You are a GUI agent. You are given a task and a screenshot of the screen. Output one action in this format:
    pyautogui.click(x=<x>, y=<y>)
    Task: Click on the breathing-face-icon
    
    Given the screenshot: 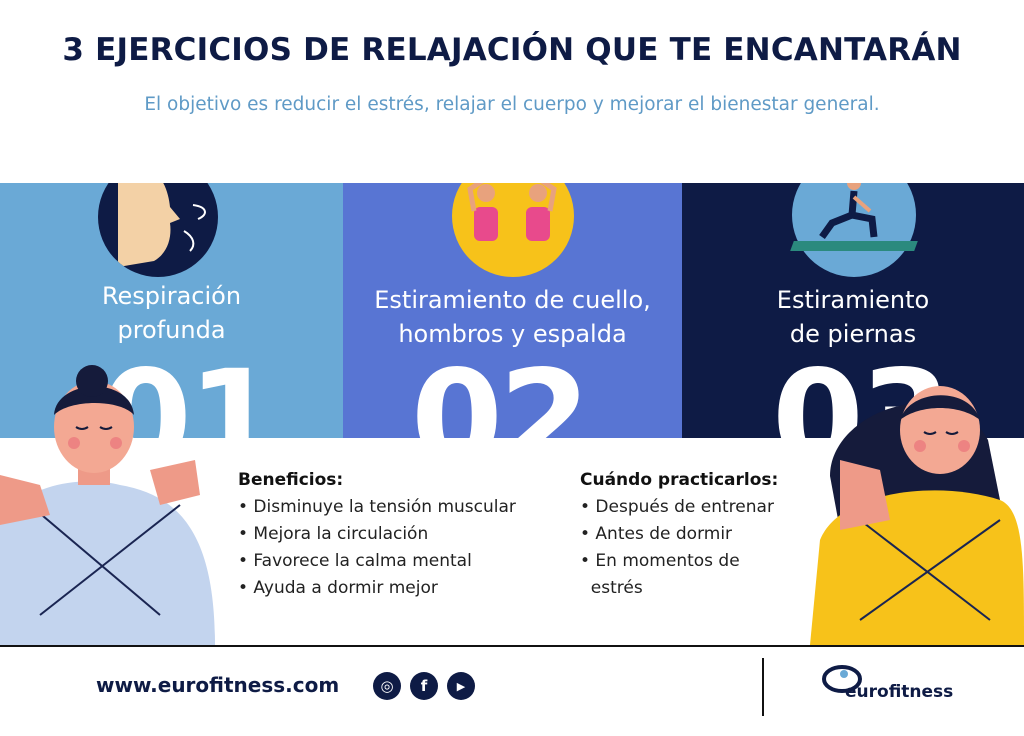 What is the action you would take?
    pyautogui.click(x=158, y=230)
    